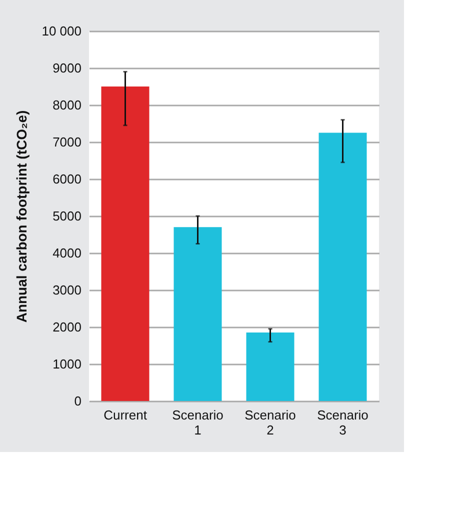 This screenshot has width=462, height=509. Describe the element at coordinates (78, 401) in the screenshot. I see `y-tick-label: 0` at that location.